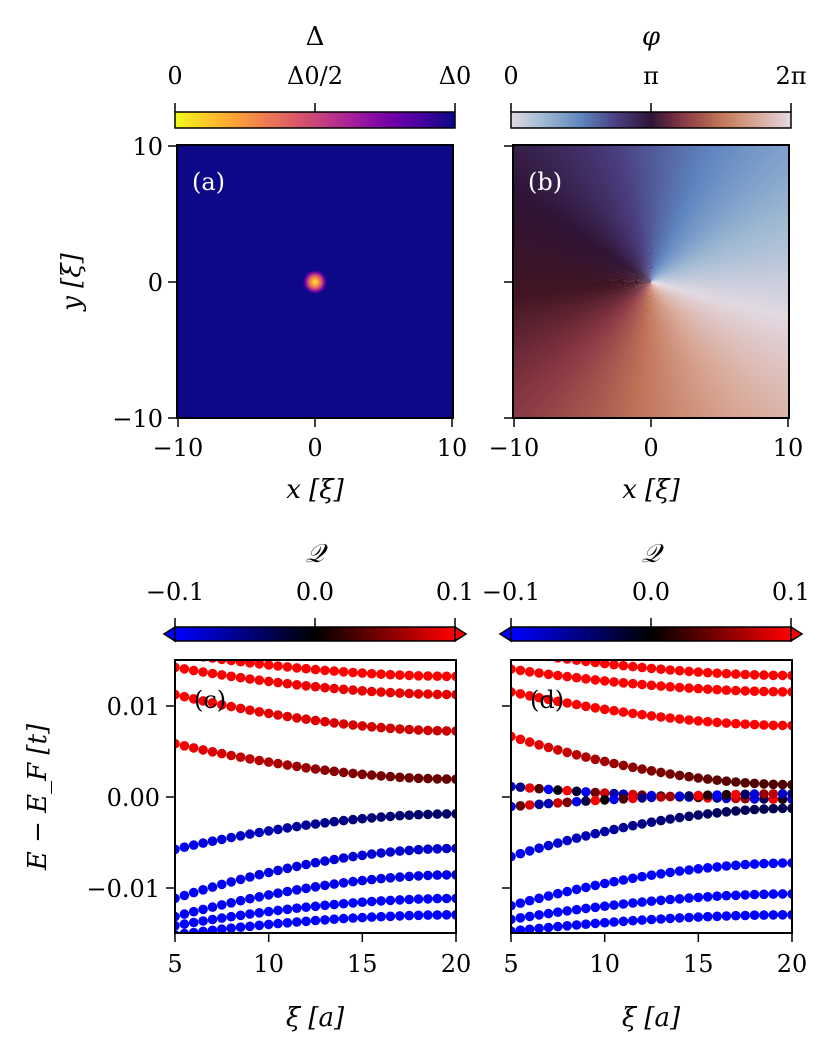 This screenshot has height=1055, width=832. Describe the element at coordinates (208, 182) in the screenshot. I see `panel-a-tag: (a)` at that location.